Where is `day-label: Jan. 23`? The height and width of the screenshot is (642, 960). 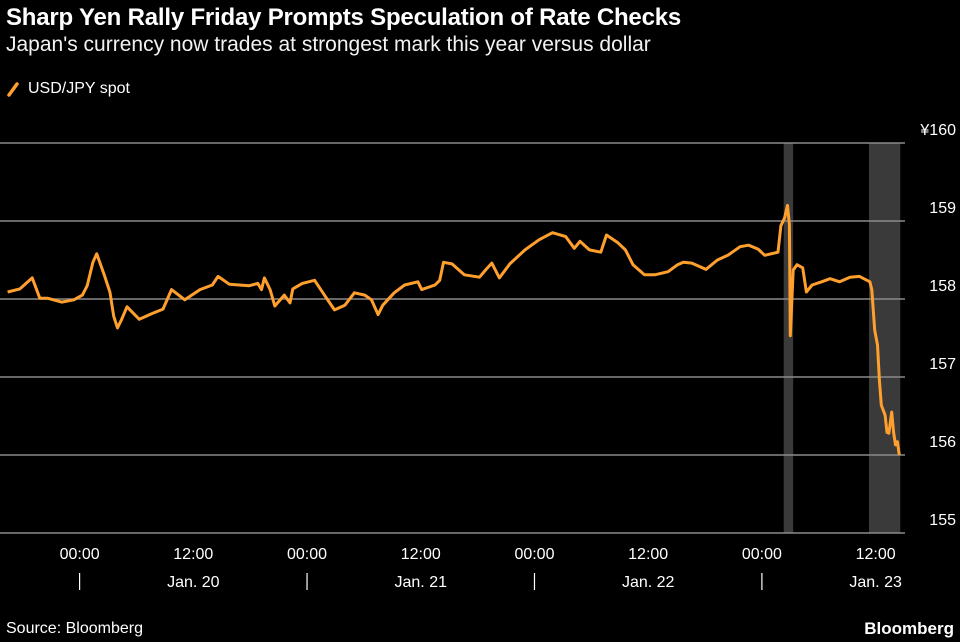 day-label: Jan. 23 is located at coordinates (875, 582).